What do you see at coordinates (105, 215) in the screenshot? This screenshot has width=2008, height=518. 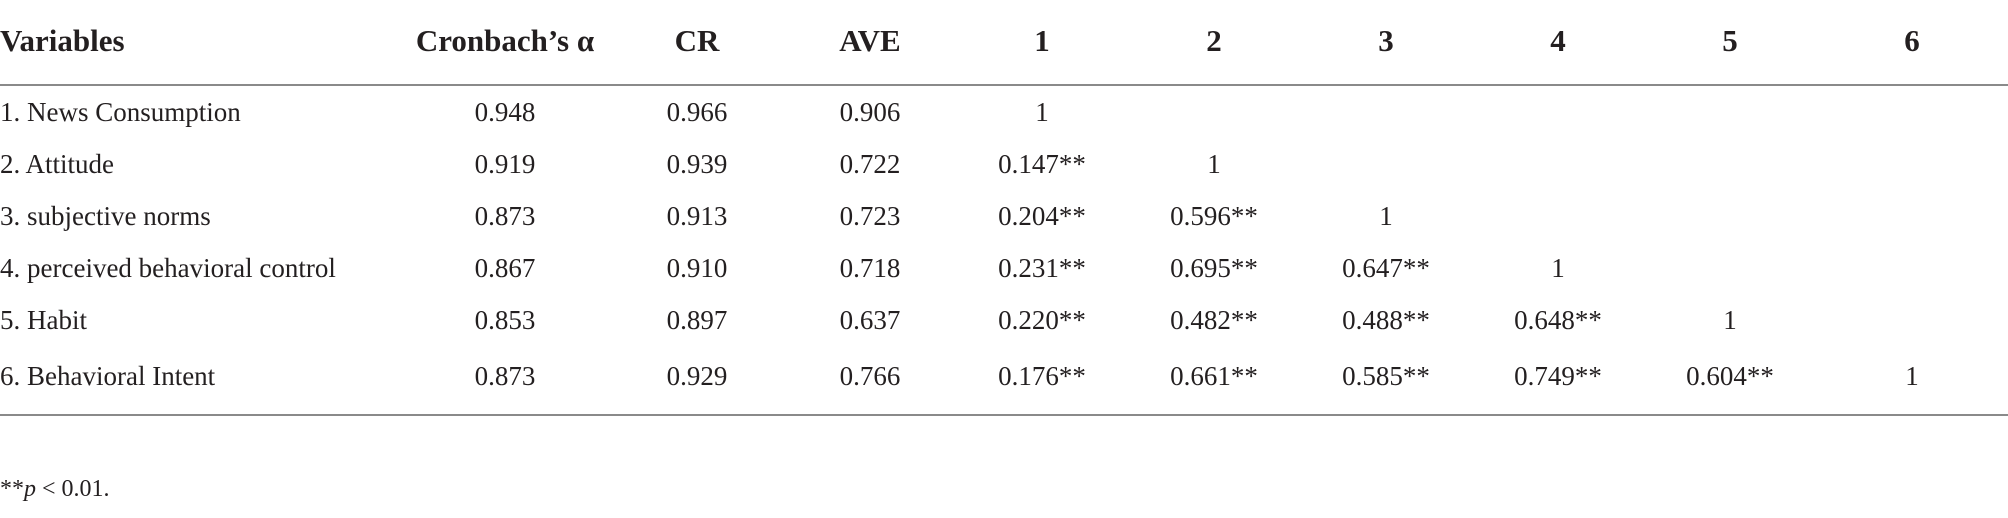 I see `row-label: 3. subjective norms` at bounding box center [105, 215].